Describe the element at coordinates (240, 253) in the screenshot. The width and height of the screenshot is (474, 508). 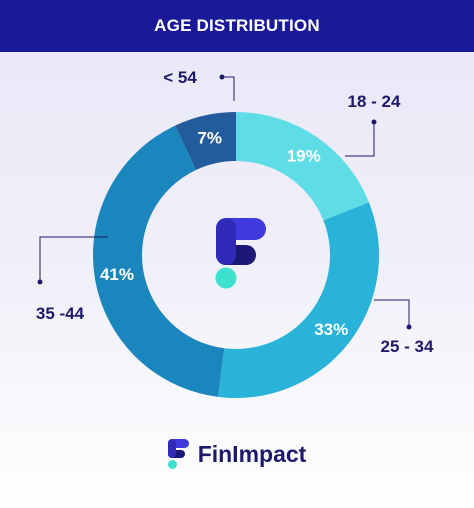
I see `center-logo-icon` at that location.